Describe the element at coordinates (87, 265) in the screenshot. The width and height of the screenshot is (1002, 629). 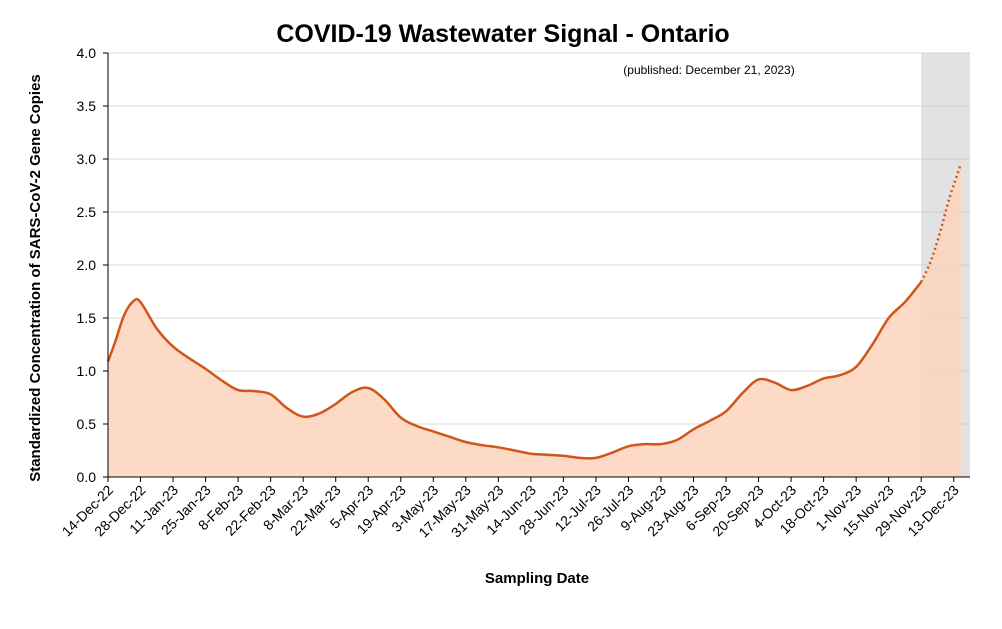
I see `y-tick-label: 2.0` at that location.